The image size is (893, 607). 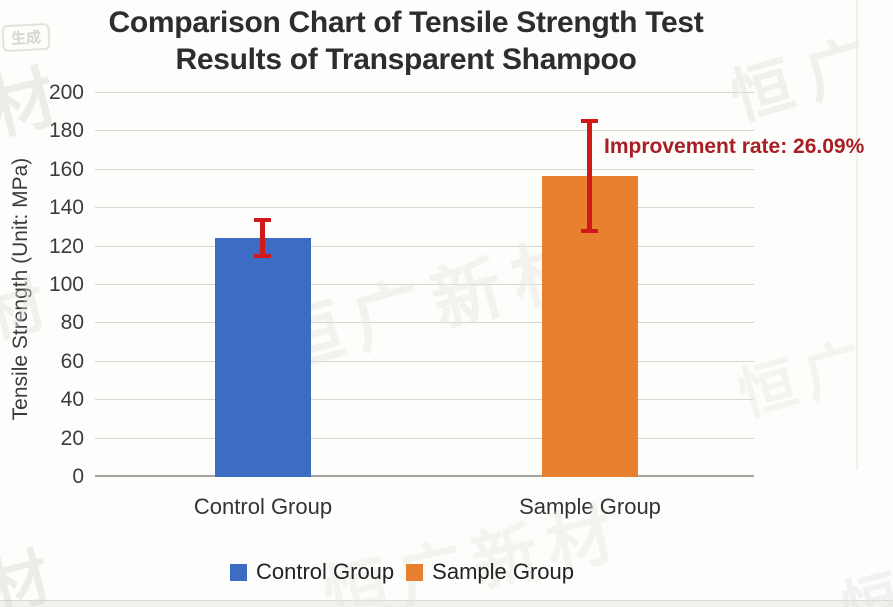 I want to click on y-tick-label: 20, so click(x=72, y=438).